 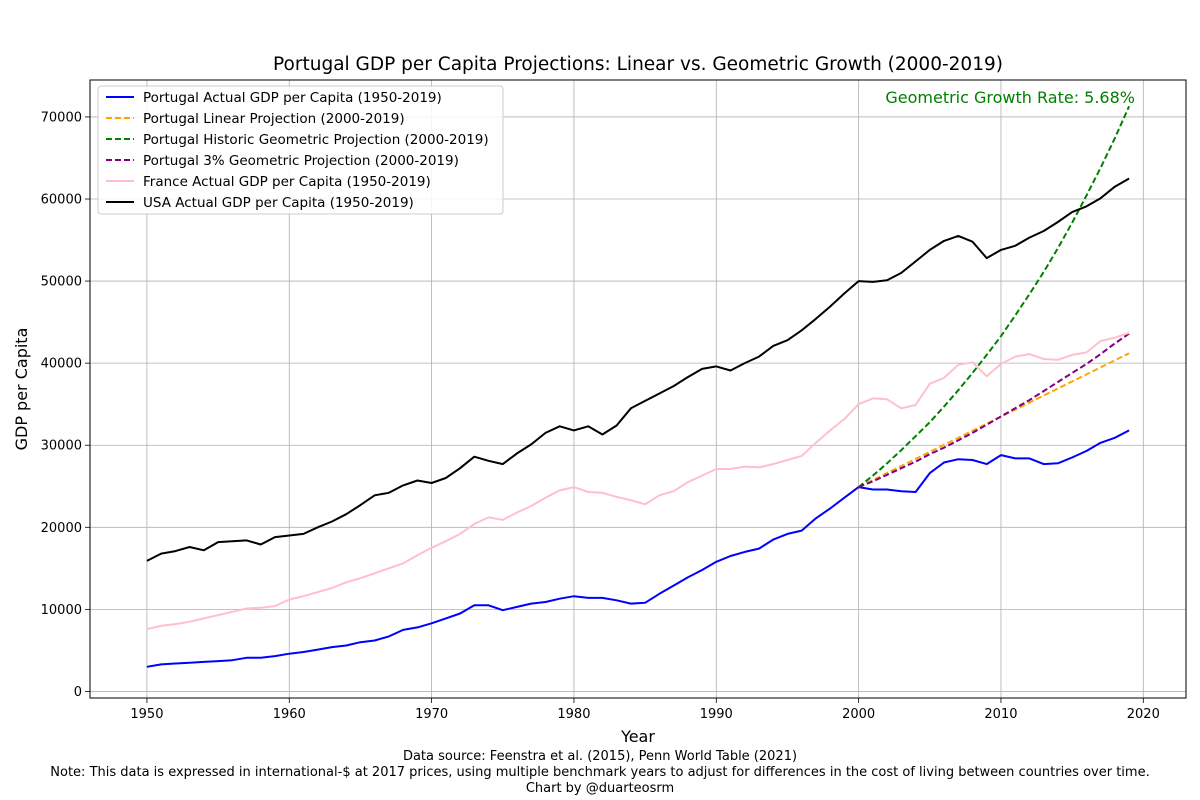 What do you see at coordinates (61, 200) in the screenshot?
I see `y-tick-label: 60000` at bounding box center [61, 200].